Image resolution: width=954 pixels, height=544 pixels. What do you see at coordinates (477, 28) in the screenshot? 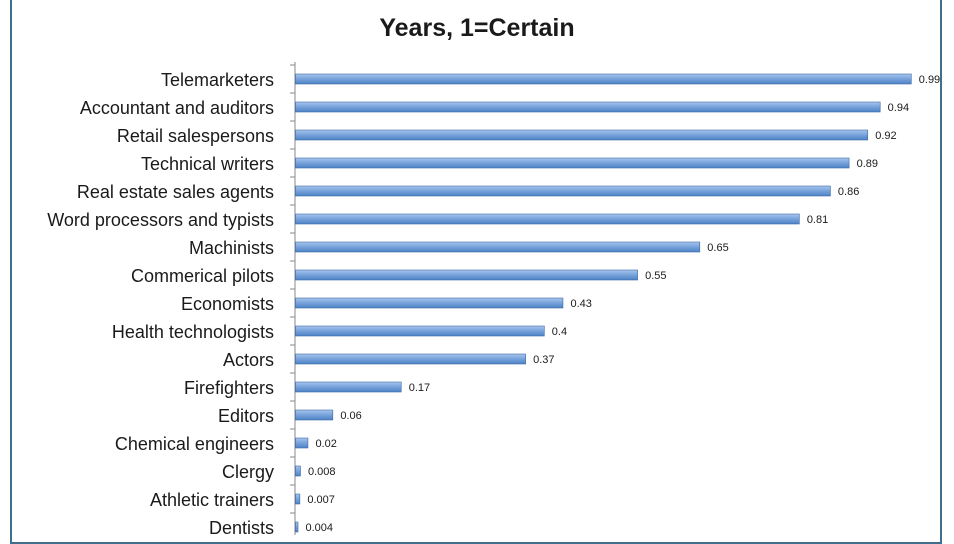
I see `chart-title: Years, 1=Certain` at bounding box center [477, 28].